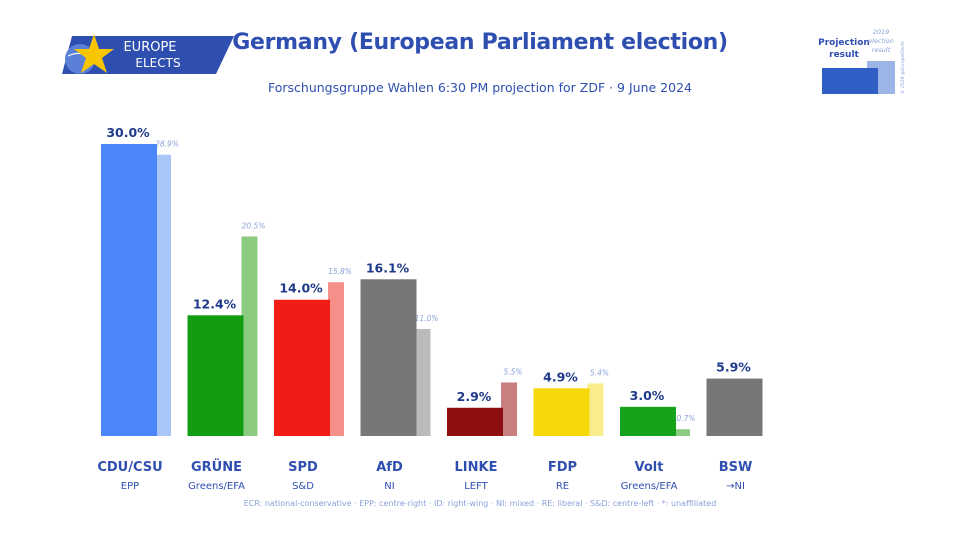 This screenshot has width=958, height=540. I want to click on label-prev-afd: 11.0%, so click(427, 318).